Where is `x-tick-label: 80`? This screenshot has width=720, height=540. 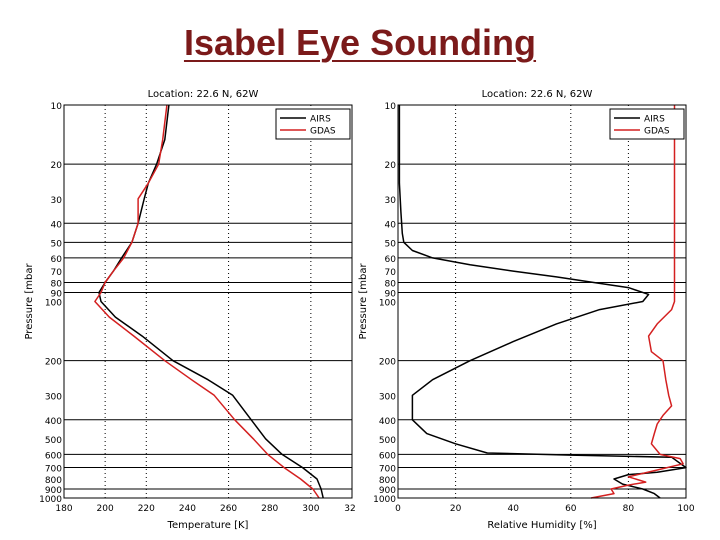 x-tick-label: 80 is located at coordinates (629, 509).